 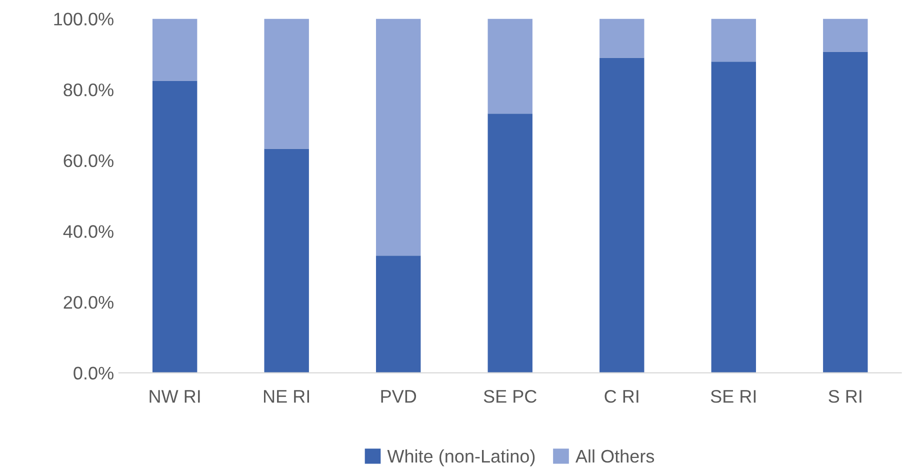 I want to click on x-tick-label: SE RI, so click(x=733, y=396).